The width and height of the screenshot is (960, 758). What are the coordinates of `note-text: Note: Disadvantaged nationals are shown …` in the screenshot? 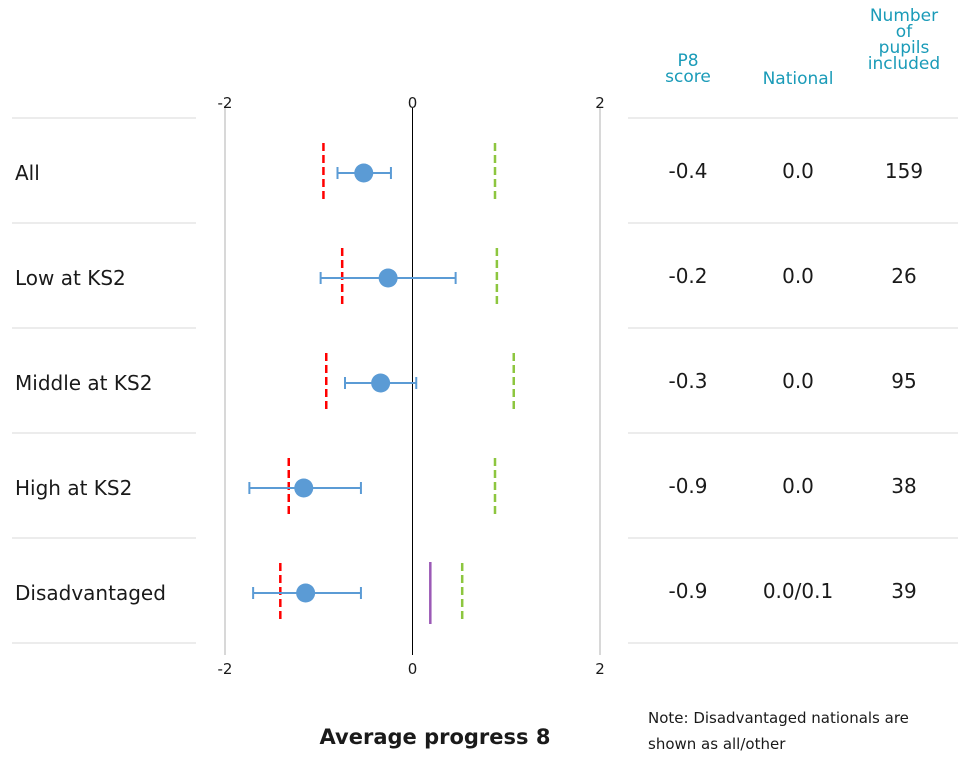 It's located at (778, 731).